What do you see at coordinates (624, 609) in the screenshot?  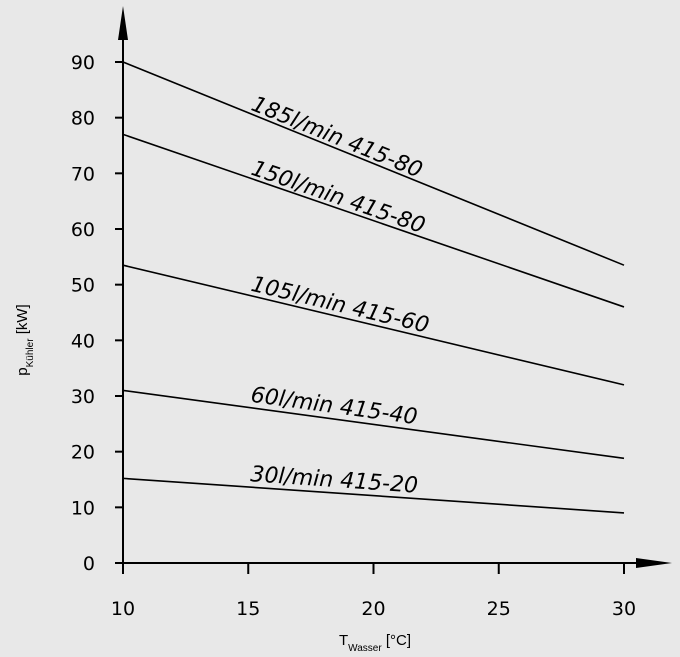 I see `x-tick-label: 30` at bounding box center [624, 609].